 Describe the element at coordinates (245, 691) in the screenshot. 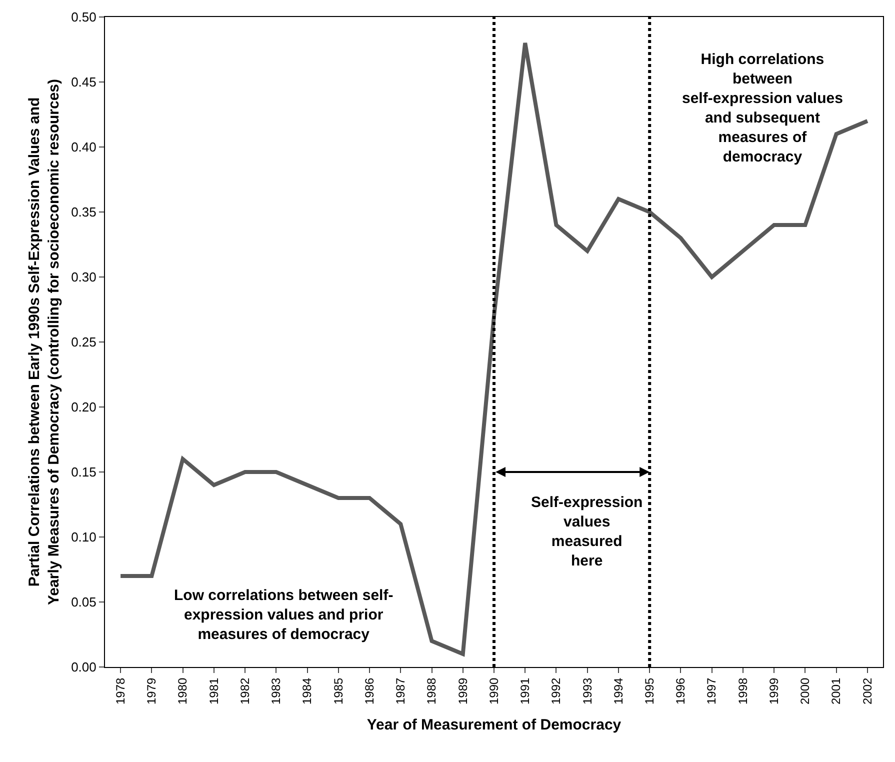

I see `x-tick-label: 1982` at that location.